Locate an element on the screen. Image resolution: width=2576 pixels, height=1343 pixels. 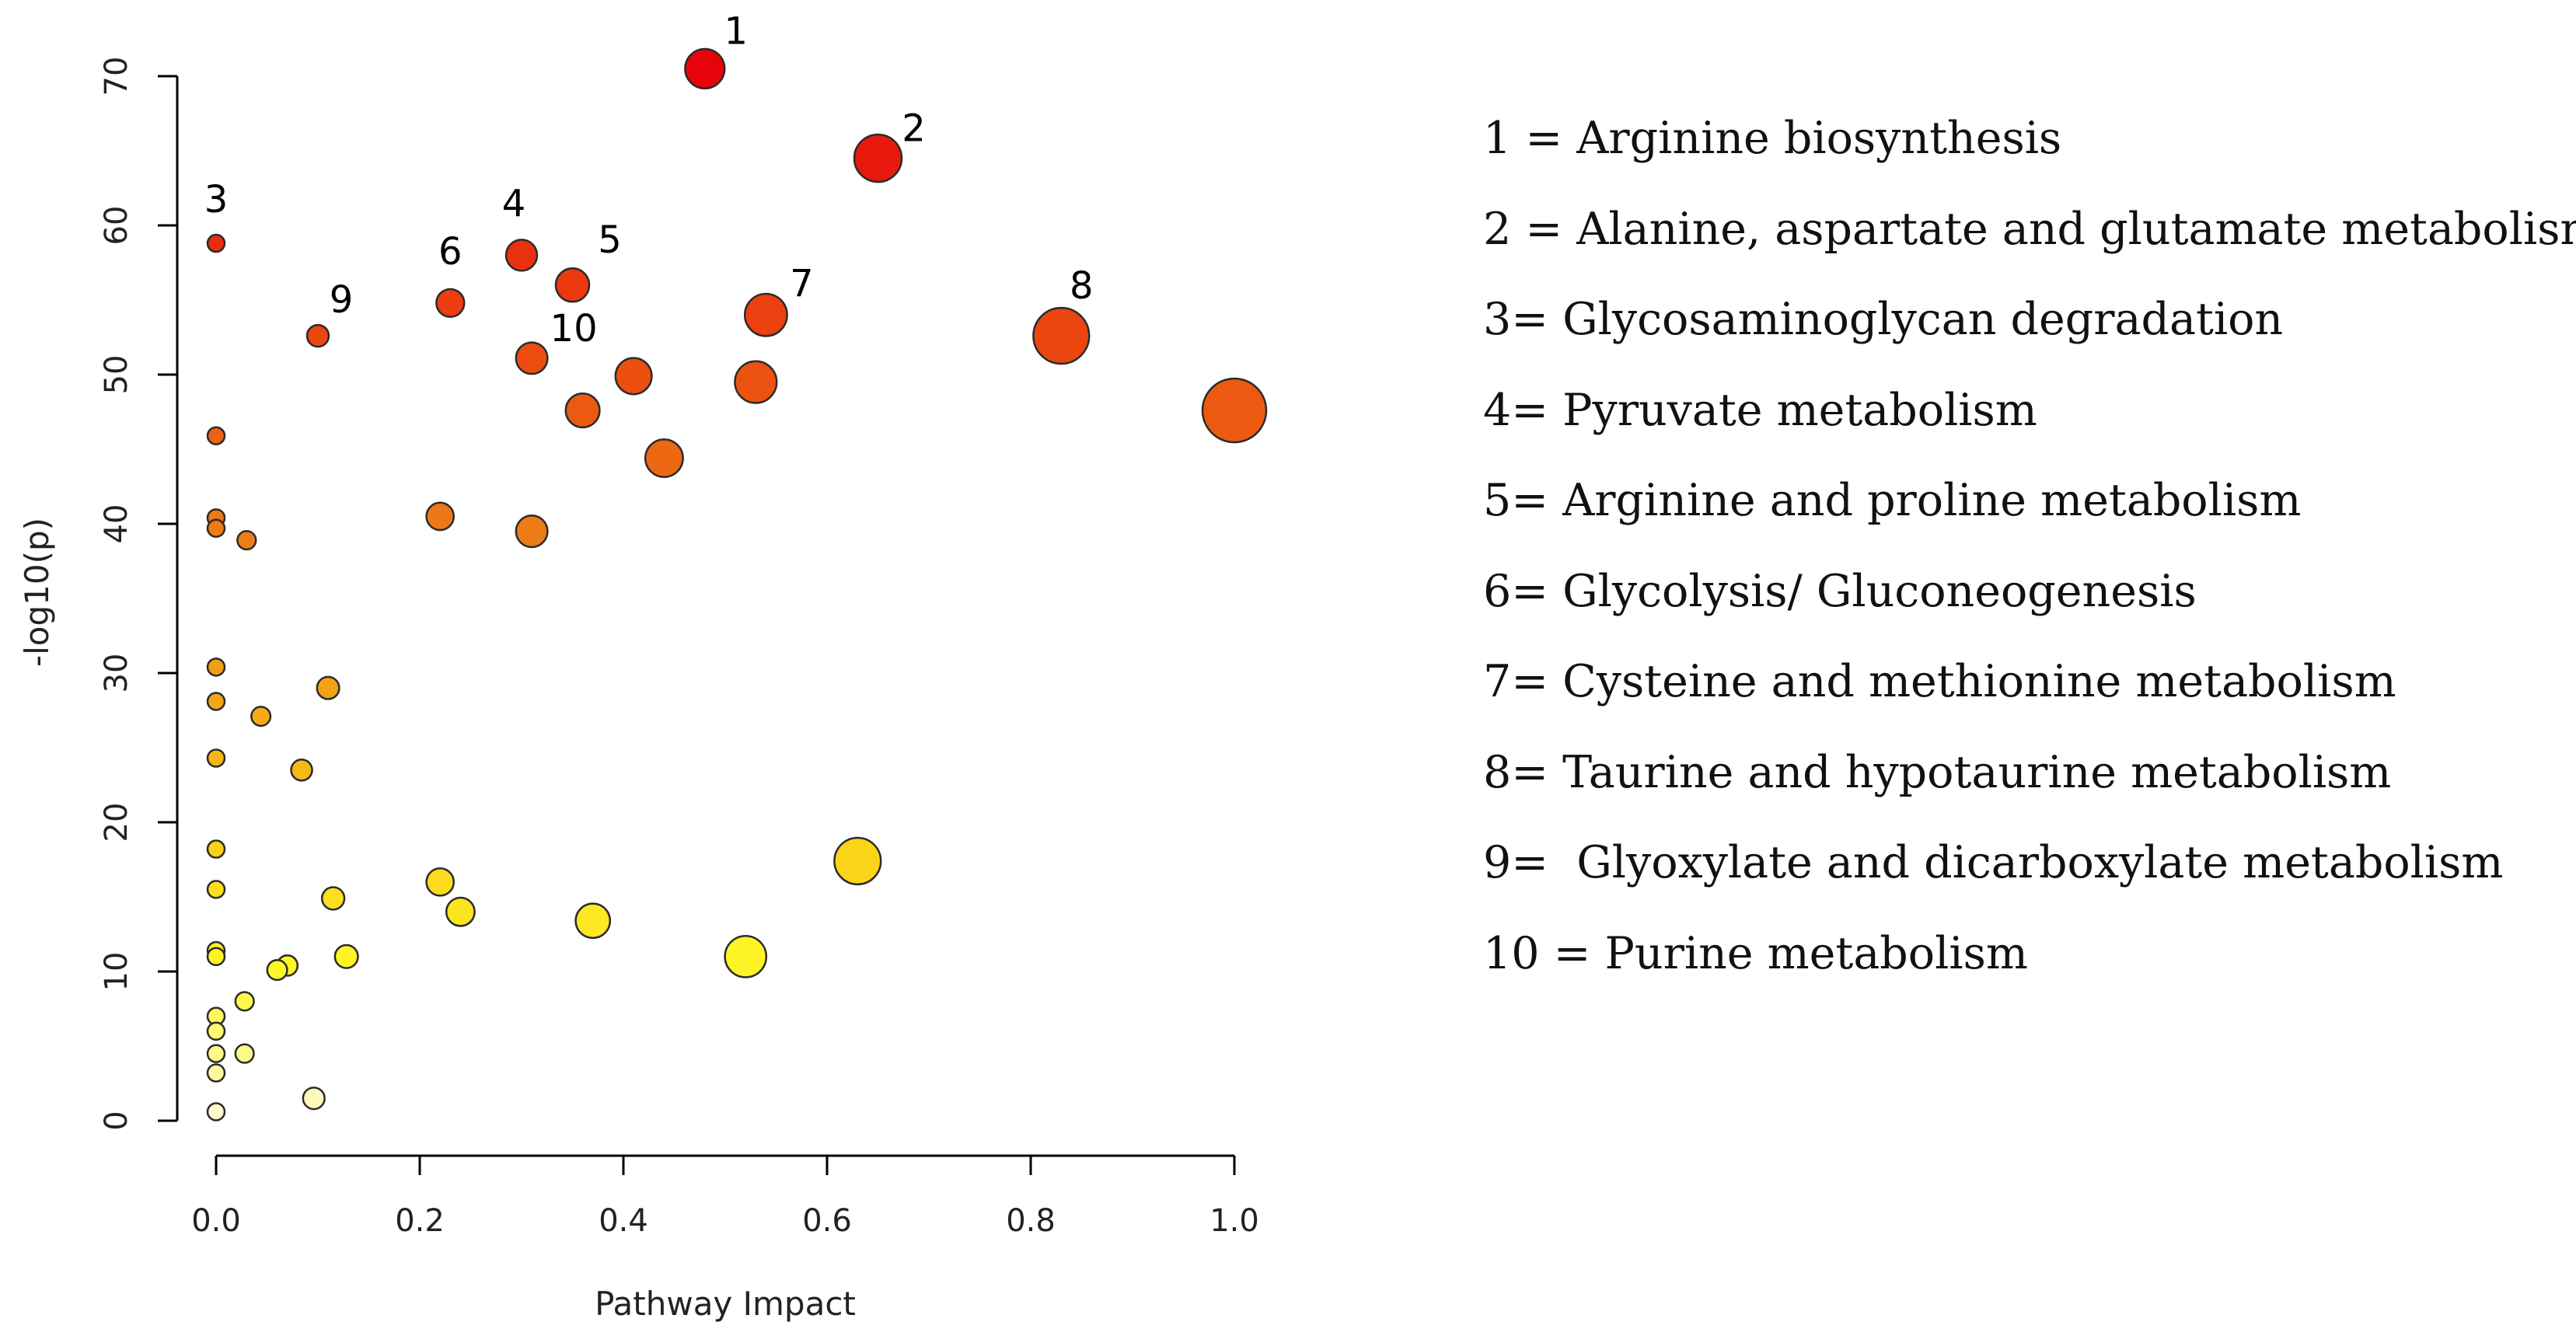
x-tick-label: 0.4 is located at coordinates (623, 1221).